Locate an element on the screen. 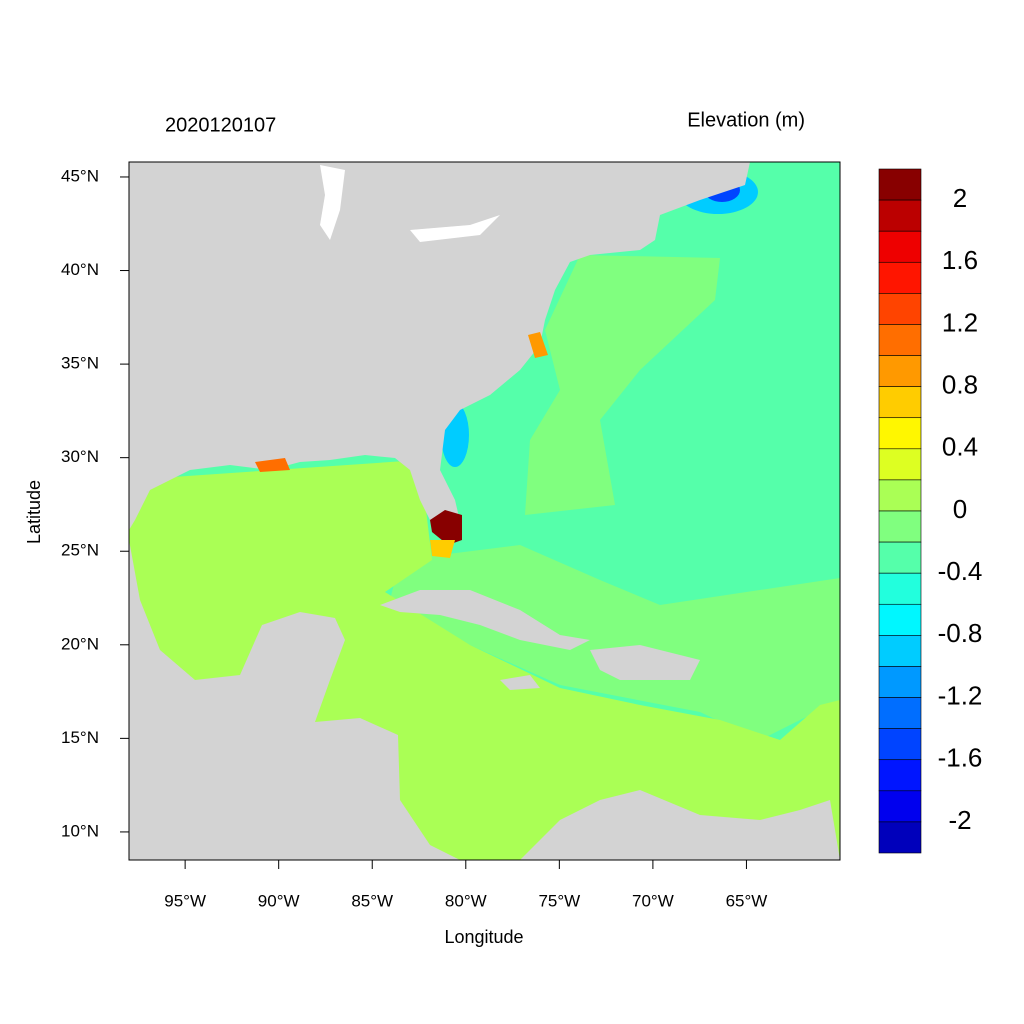 This screenshot has height=1024, width=1024. x-tick-label: 90°W is located at coordinates (279, 900).